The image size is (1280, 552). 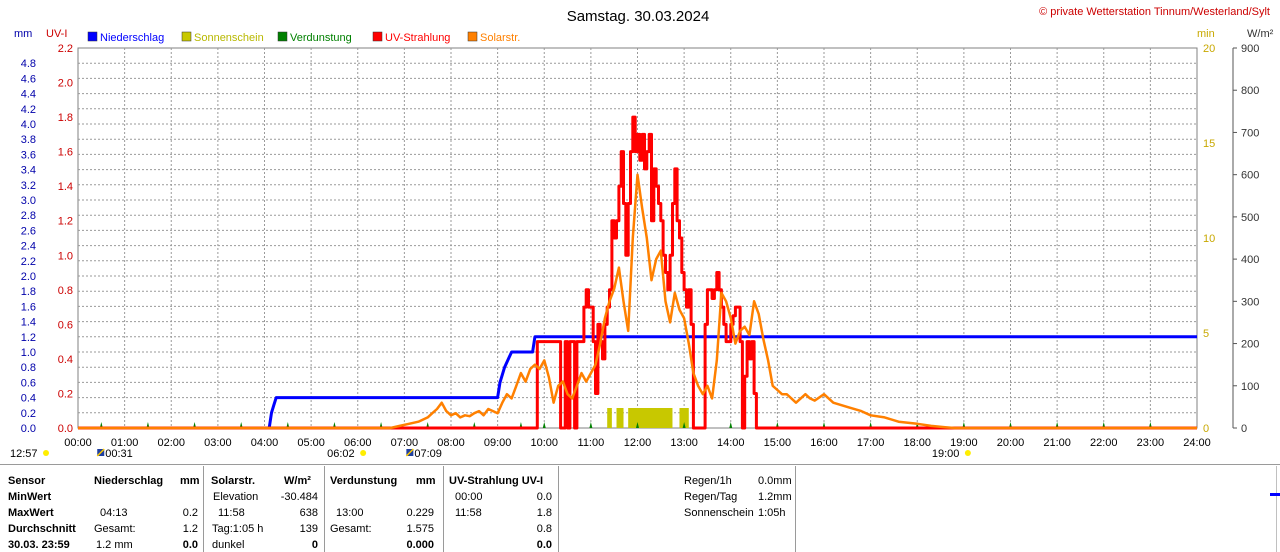 I want to click on min-axis-title: min, so click(x=1206, y=34).